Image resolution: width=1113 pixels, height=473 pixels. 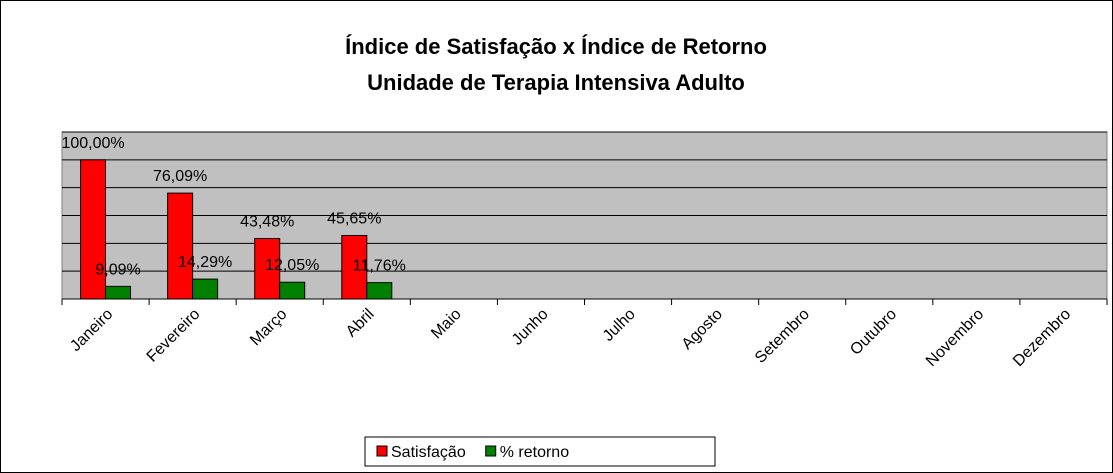 What do you see at coordinates (292, 265) in the screenshot?
I see `data-label: 12,05%` at bounding box center [292, 265].